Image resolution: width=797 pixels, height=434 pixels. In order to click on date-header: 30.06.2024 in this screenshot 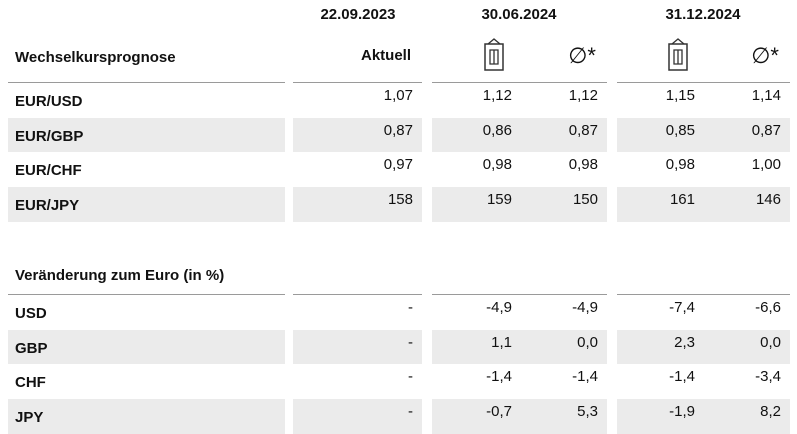, I will do `click(519, 14)`.